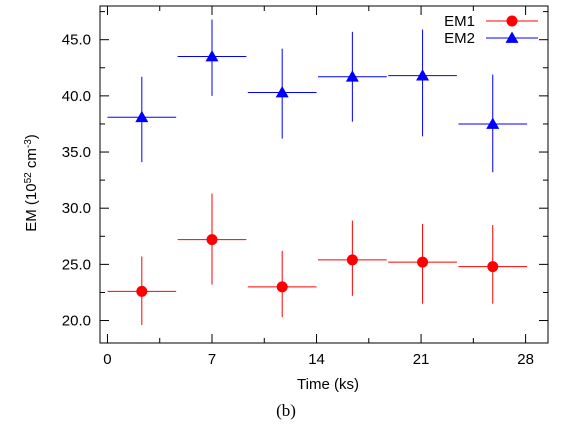 Image resolution: width=562 pixels, height=428 pixels. Describe the element at coordinates (76, 208) in the screenshot. I see `y-tick-label: 30.0` at that location.